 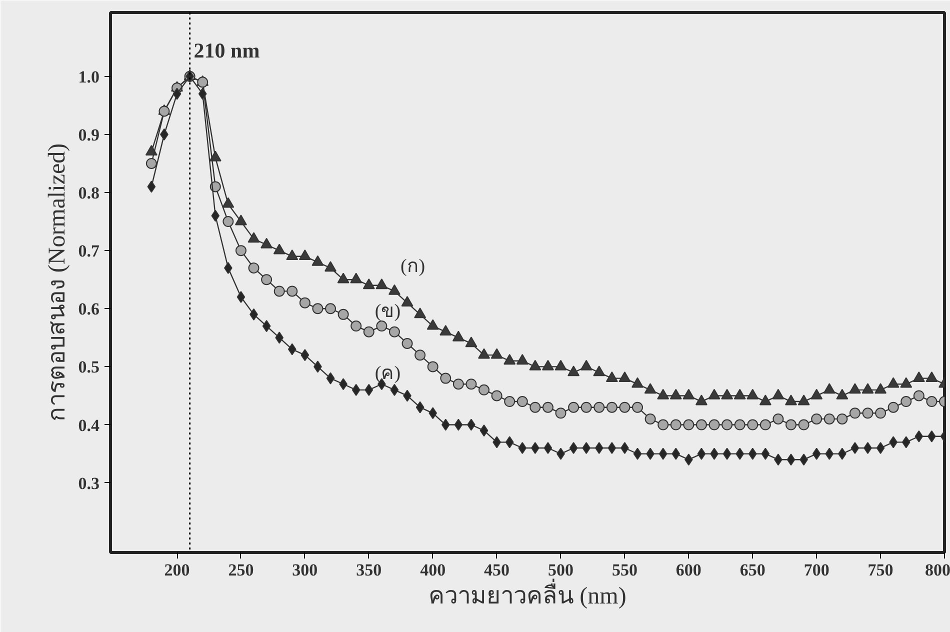 What do you see at coordinates (527, 594) in the screenshot?
I see `x-axis-title: ความยาวคลื่น (nm)` at bounding box center [527, 594].